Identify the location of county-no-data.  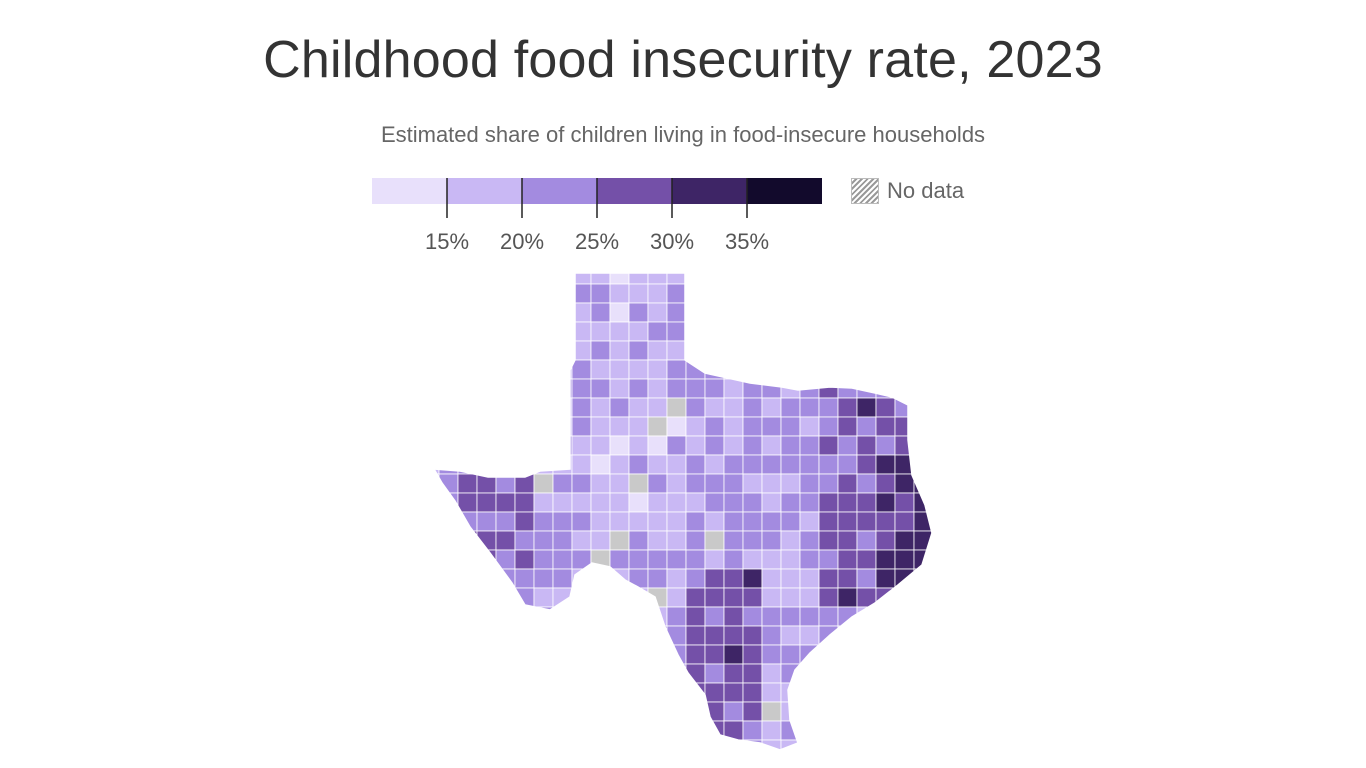
(638, 483).